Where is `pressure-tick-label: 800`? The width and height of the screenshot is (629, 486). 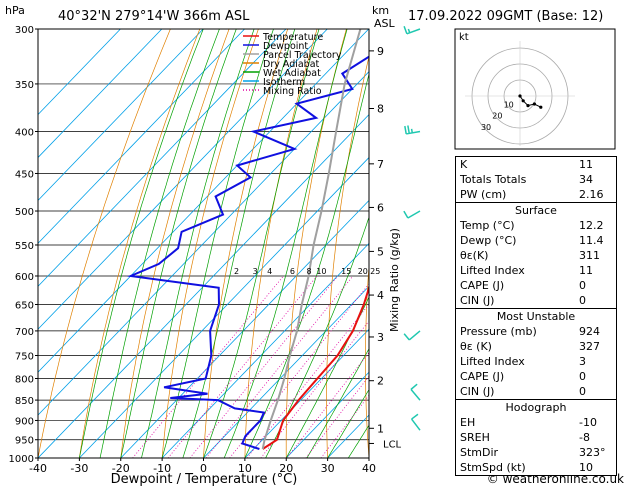 pressure-tick-label: 800 is located at coordinates (24, 379).